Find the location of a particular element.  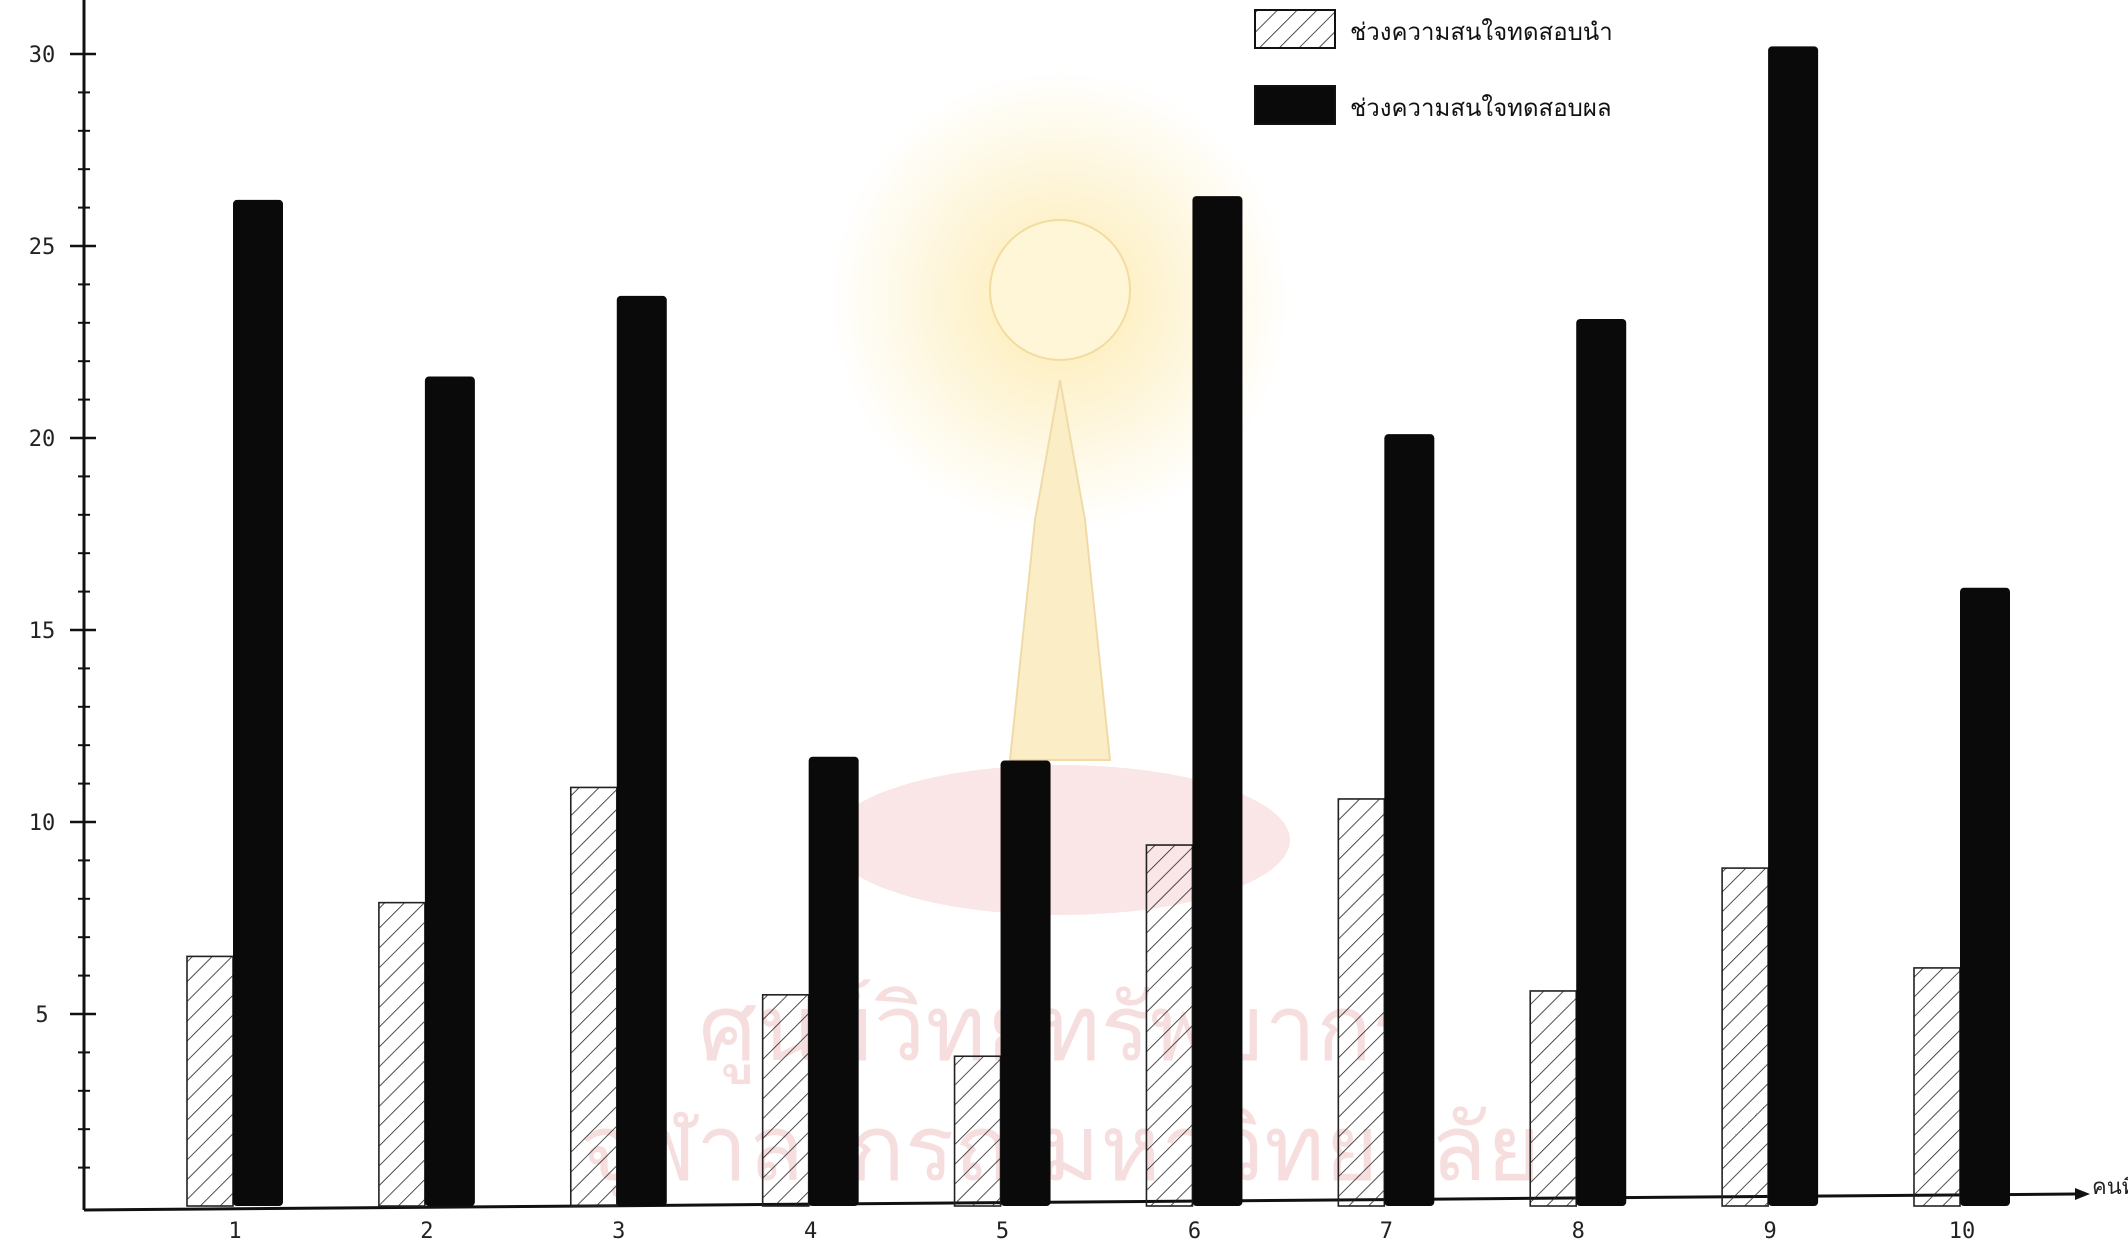

legend: ช่วงความสนใจทดสอบนำ ช่วงความสนใจทดสอบผล is located at coordinates (1434, 67).